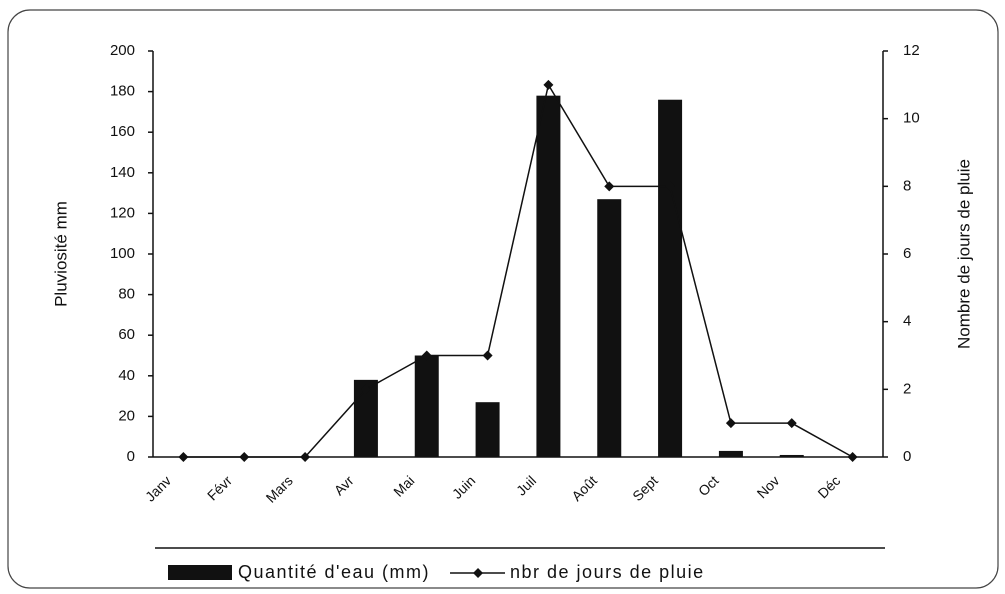 The height and width of the screenshot is (594, 1005). What do you see at coordinates (126, 375) in the screenshot?
I see `y-tick-label: 40` at bounding box center [126, 375].